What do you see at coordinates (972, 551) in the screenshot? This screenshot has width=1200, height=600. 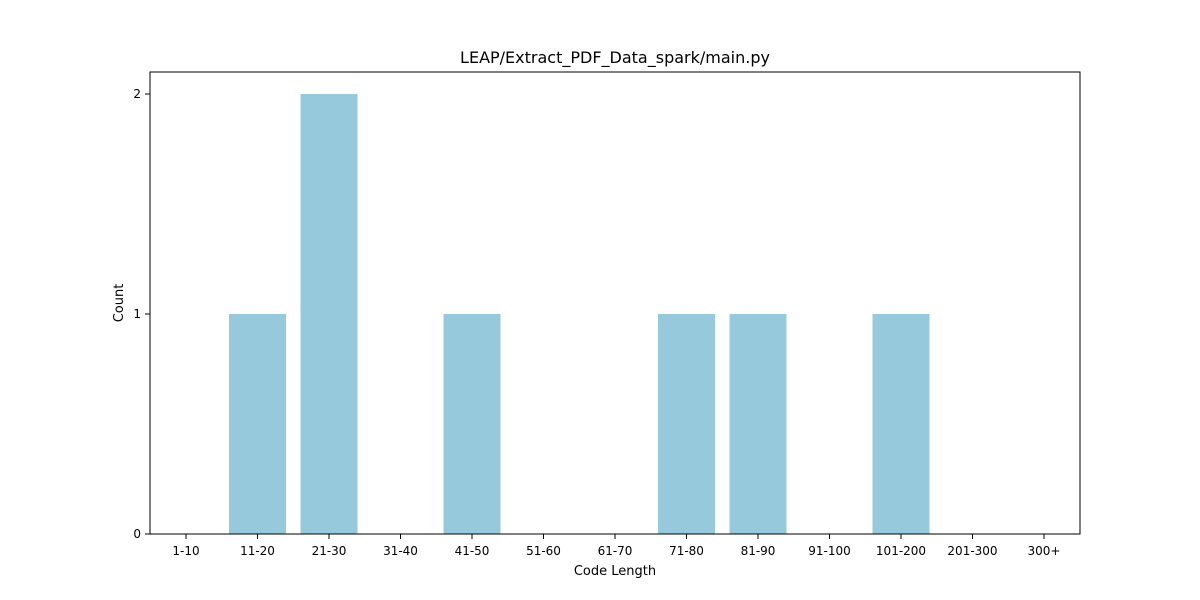 I see `x-tick-label-11: 201-300` at bounding box center [972, 551].